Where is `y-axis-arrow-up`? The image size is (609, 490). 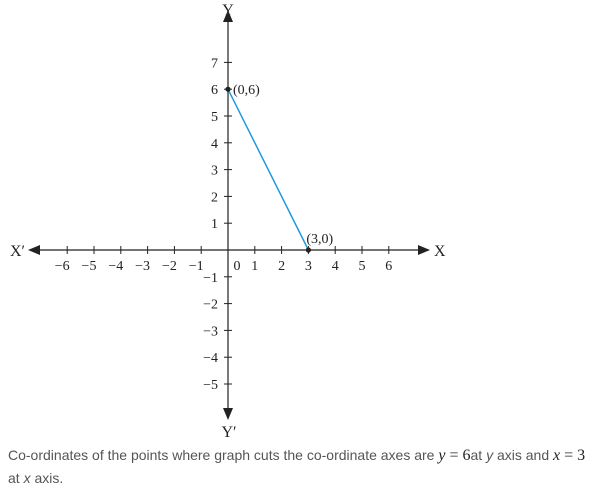
y-axis-arrow-up is located at coordinates (228, 16).